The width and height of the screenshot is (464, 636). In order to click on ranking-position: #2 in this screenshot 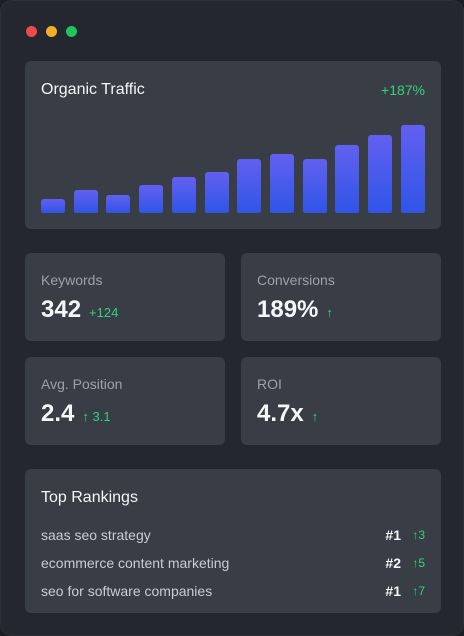, I will do `click(393, 563)`.